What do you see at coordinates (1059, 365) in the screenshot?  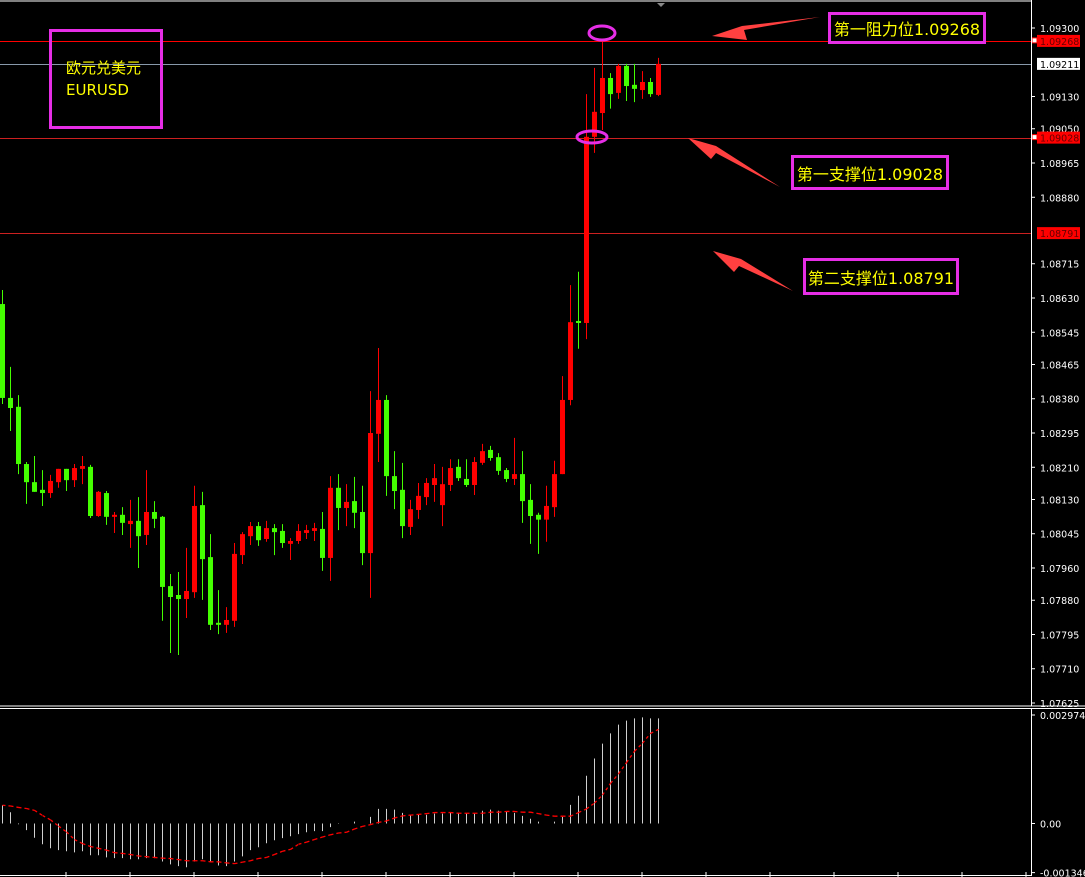 I see `price-axis-label: 1.08465` at bounding box center [1059, 365].